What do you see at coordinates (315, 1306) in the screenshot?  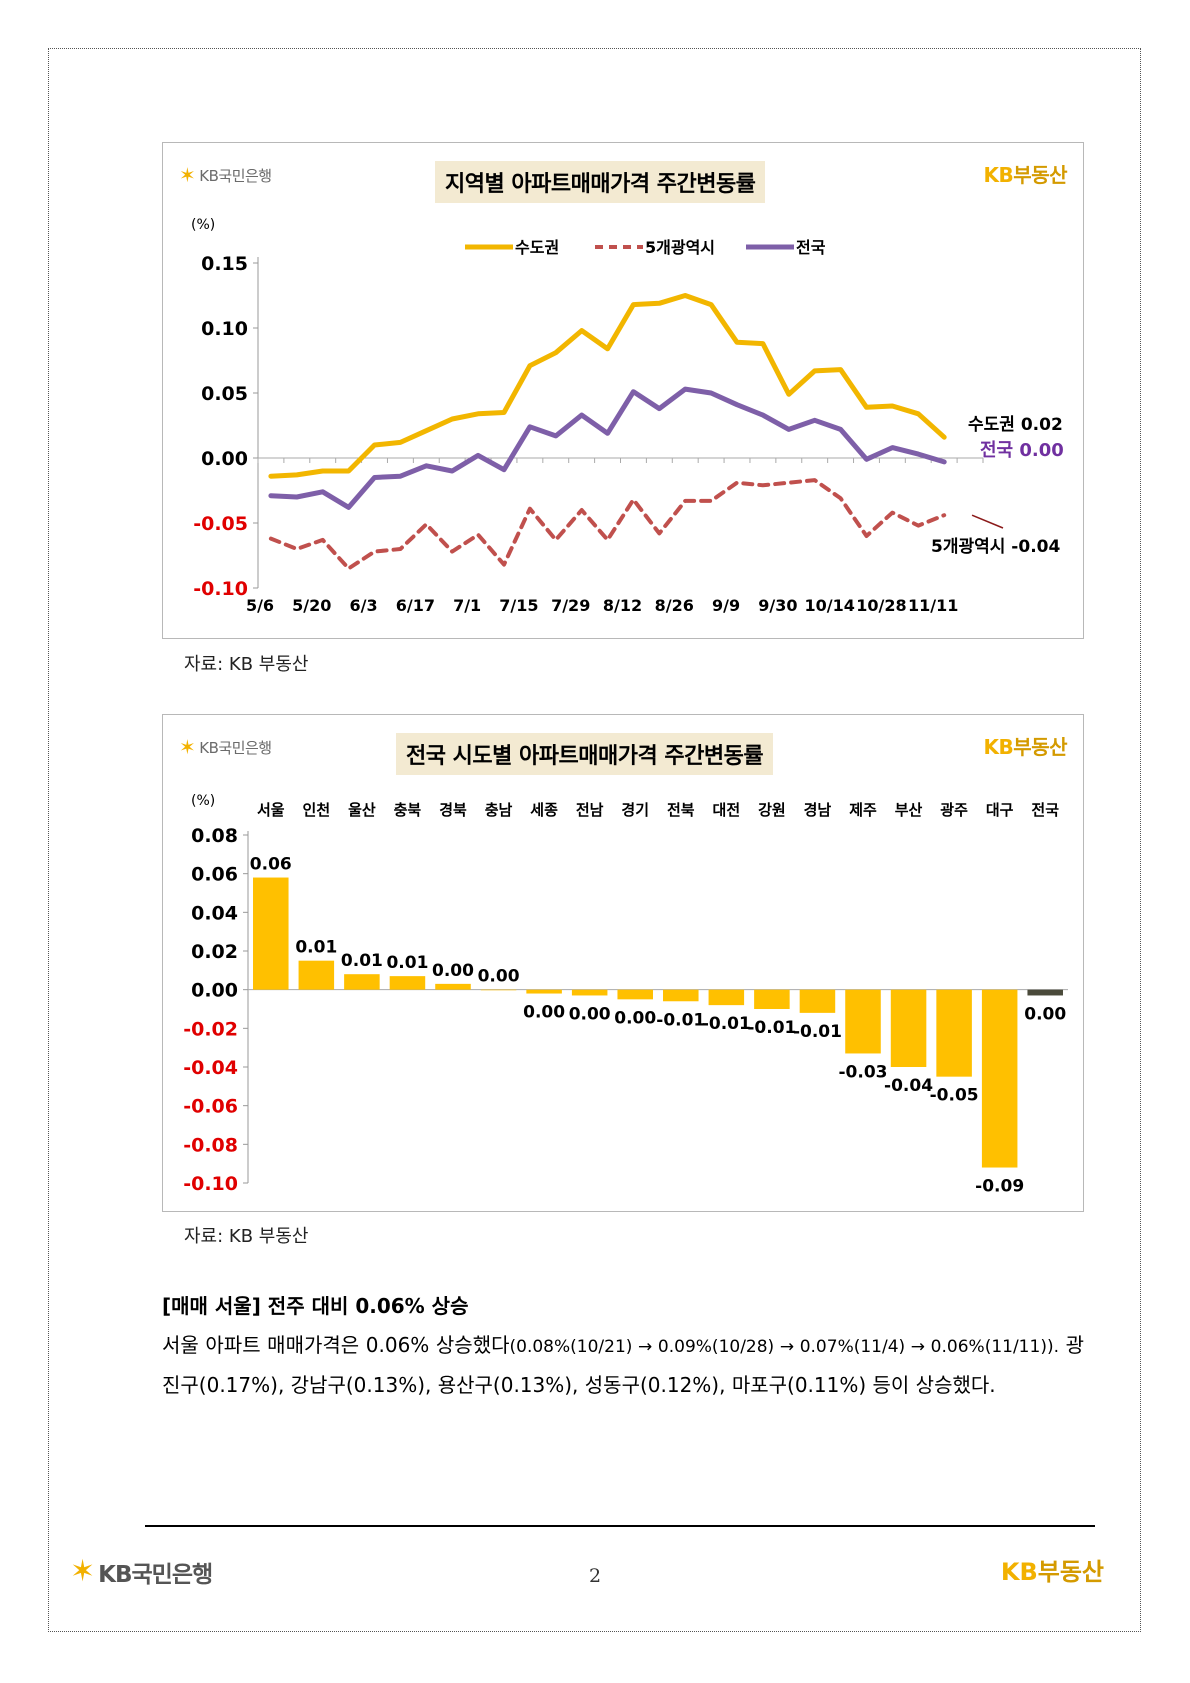 I see `section-heading: [매매 서울] 전주 대비 0.06% 상승` at bounding box center [315, 1306].